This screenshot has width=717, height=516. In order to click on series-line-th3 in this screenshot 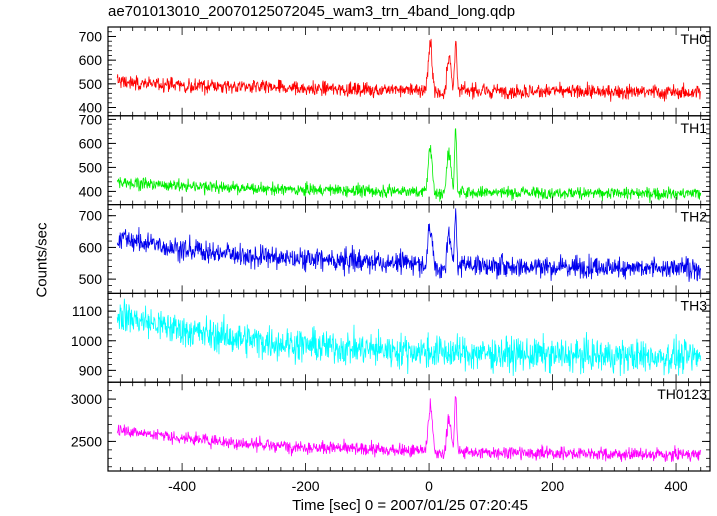, I will do `click(409, 337)`.